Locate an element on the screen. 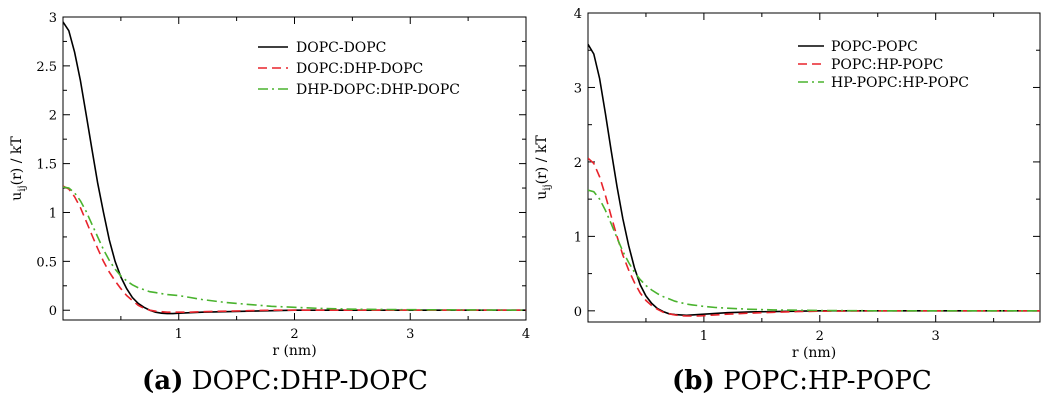 This screenshot has width=1044, height=417. legend-label: DOPC:DHP-DOPC is located at coordinates (359, 69).